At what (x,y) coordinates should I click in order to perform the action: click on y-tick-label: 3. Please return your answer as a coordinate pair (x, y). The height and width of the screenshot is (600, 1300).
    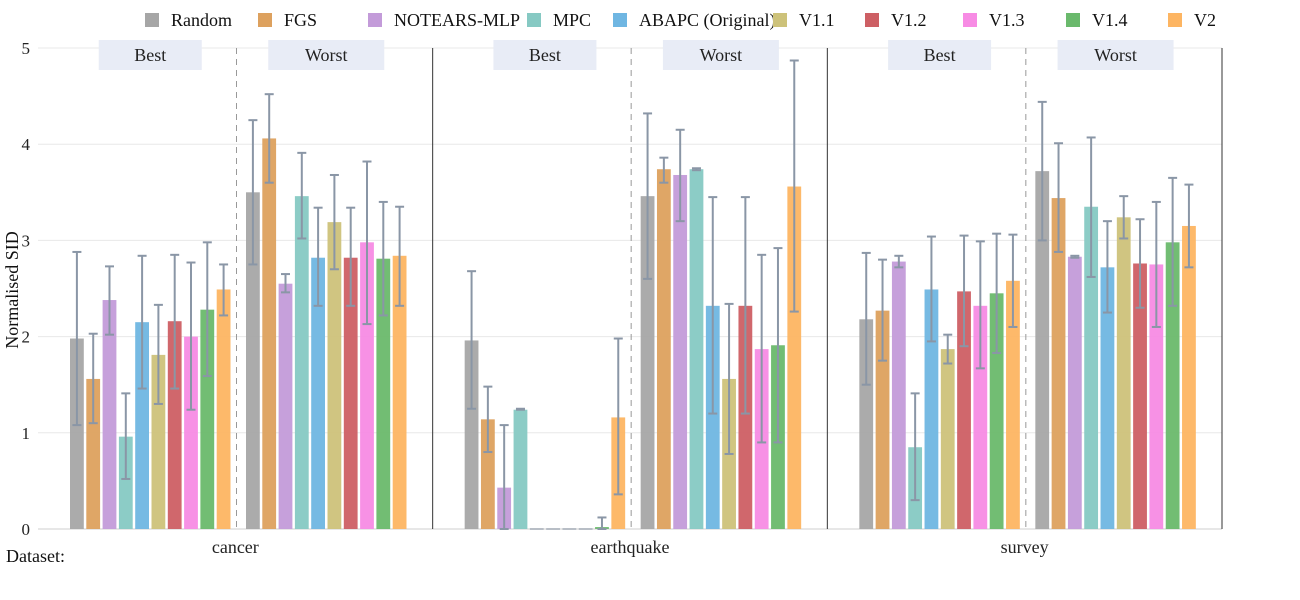
    Looking at the image, I should click on (26, 240).